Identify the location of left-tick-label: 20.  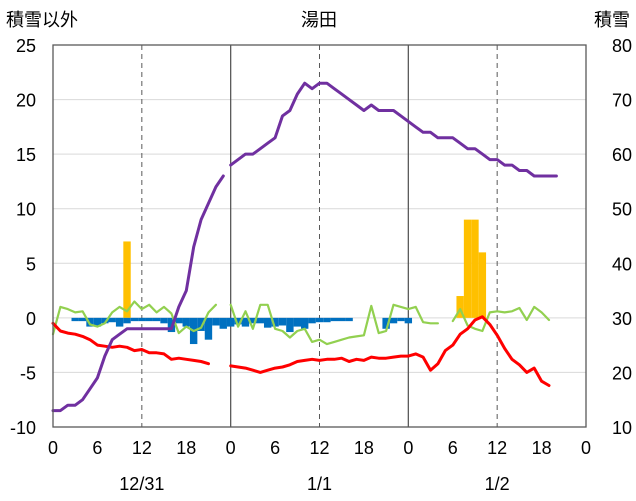
(26, 101).